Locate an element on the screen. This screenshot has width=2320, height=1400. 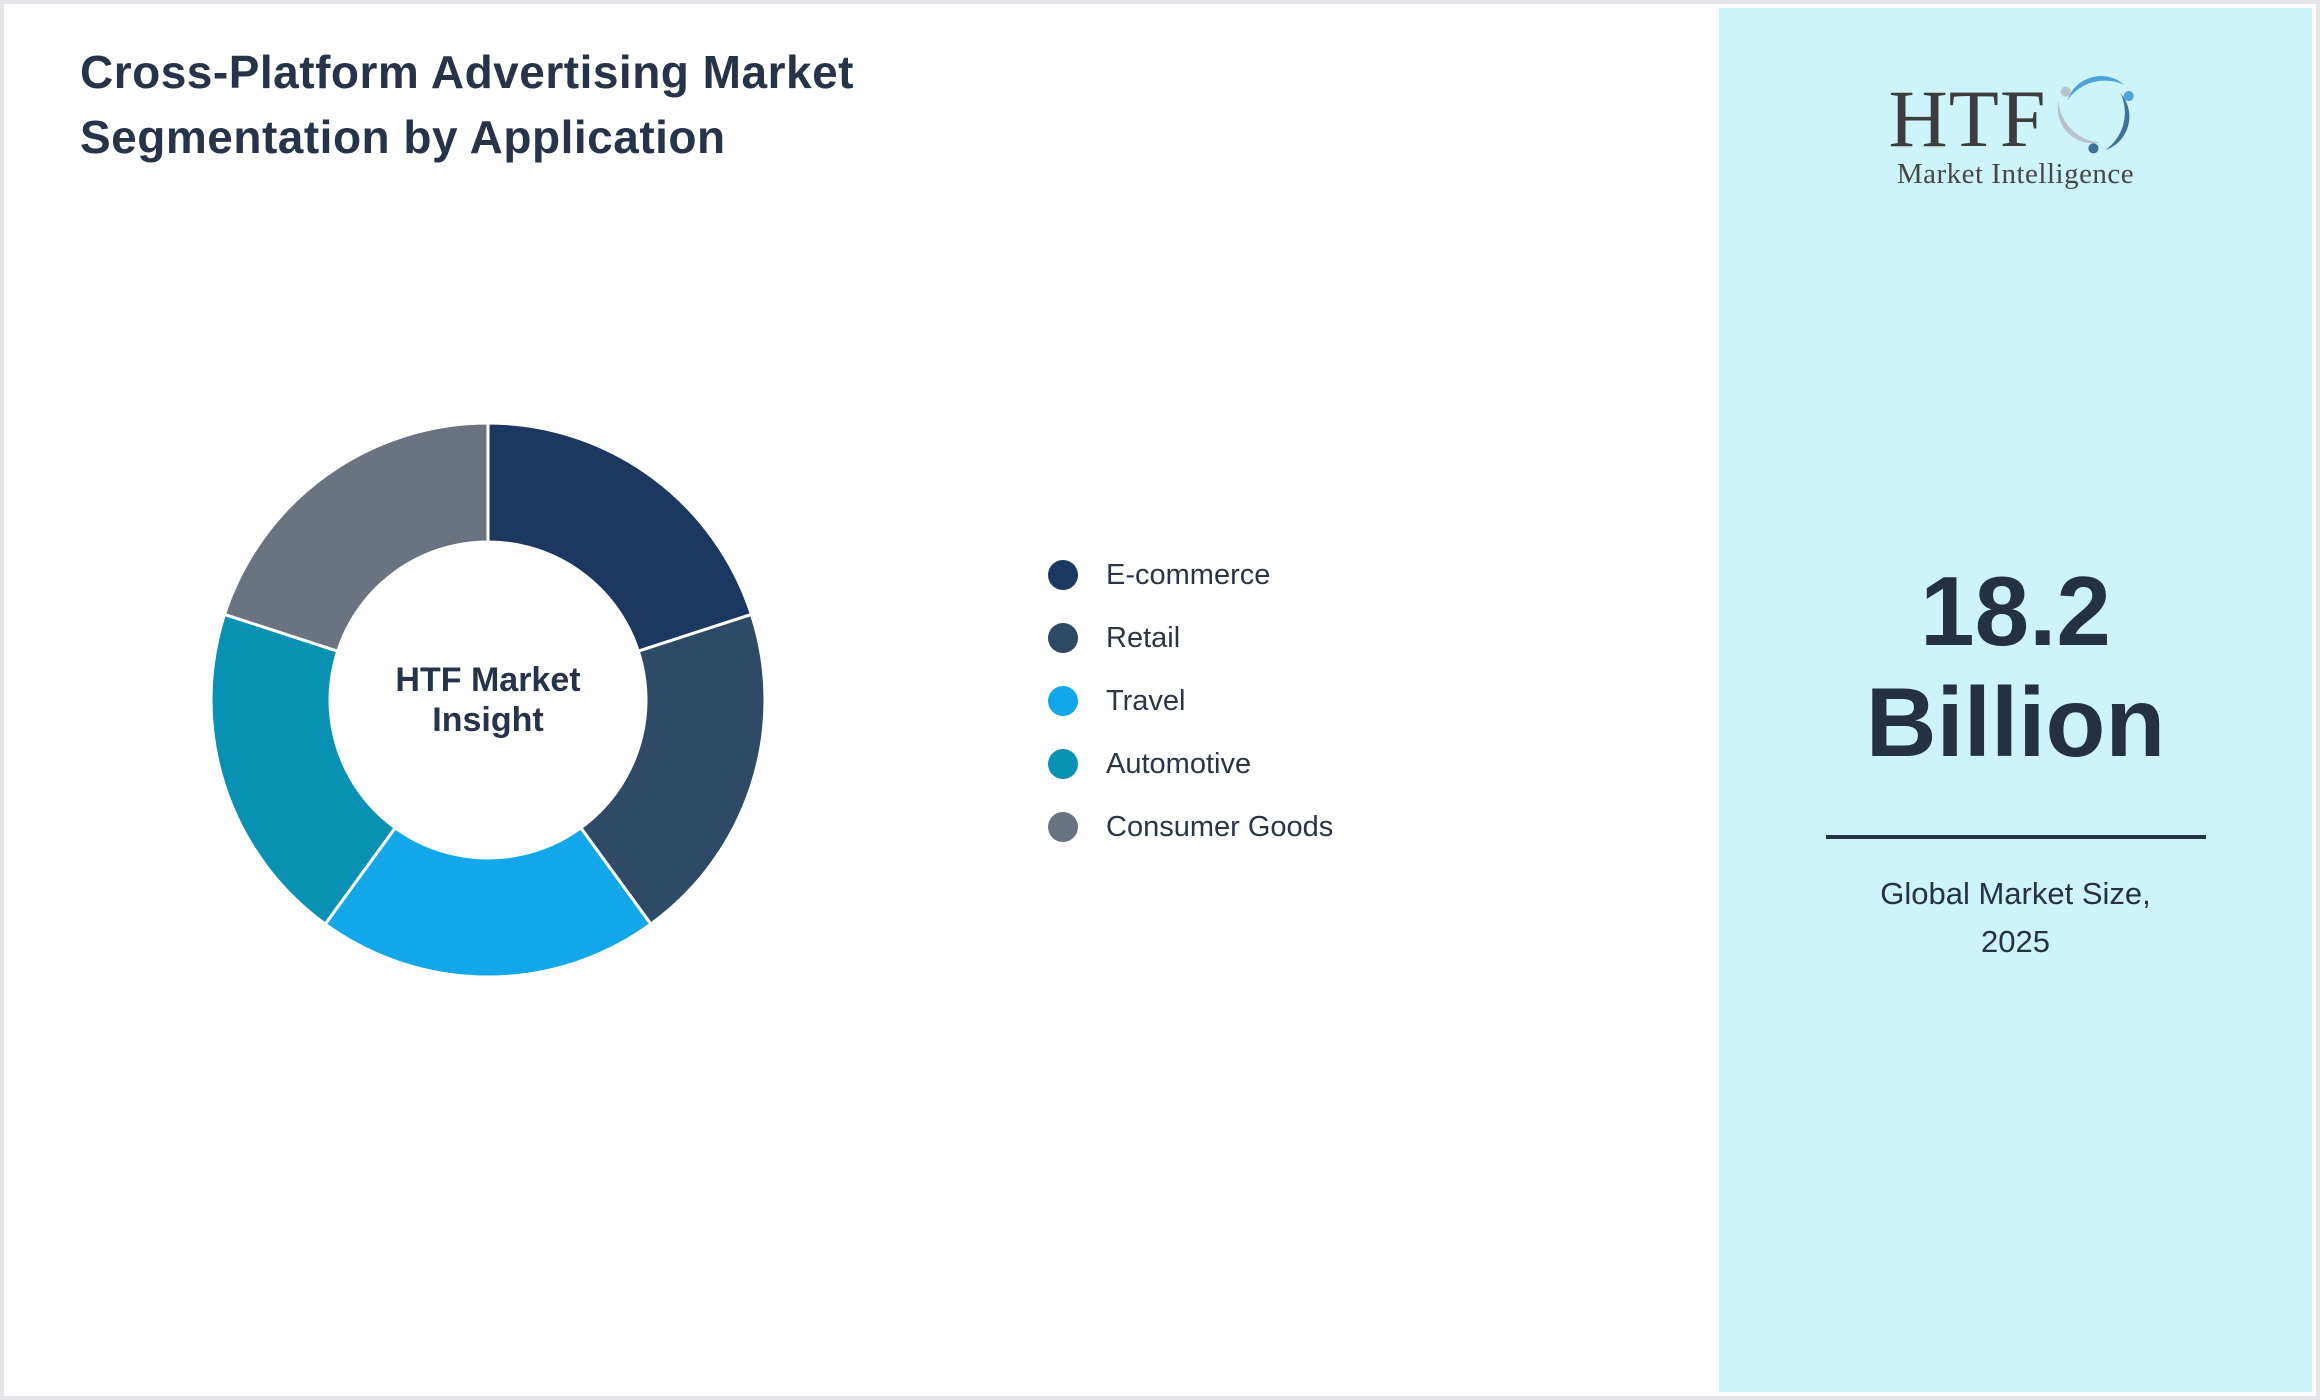
legend-label: Travel is located at coordinates (1146, 700).